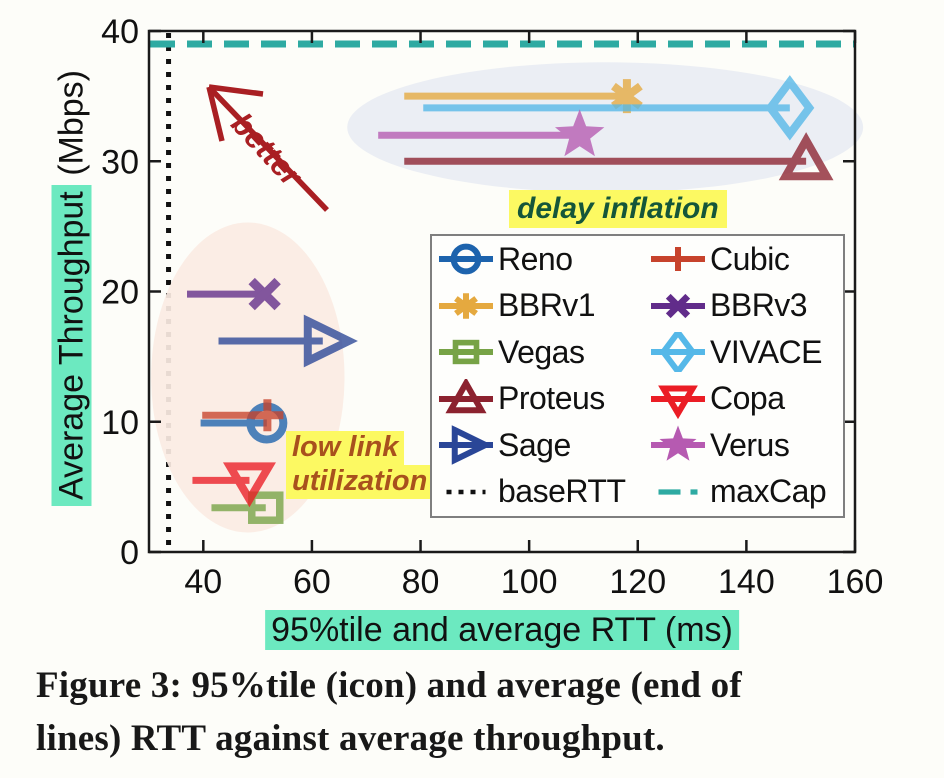 Image resolution: width=944 pixels, height=778 pixels. What do you see at coordinates (71, 345) in the screenshot?
I see `y-axis-label-highlighted: Average Throughput` at bounding box center [71, 345].